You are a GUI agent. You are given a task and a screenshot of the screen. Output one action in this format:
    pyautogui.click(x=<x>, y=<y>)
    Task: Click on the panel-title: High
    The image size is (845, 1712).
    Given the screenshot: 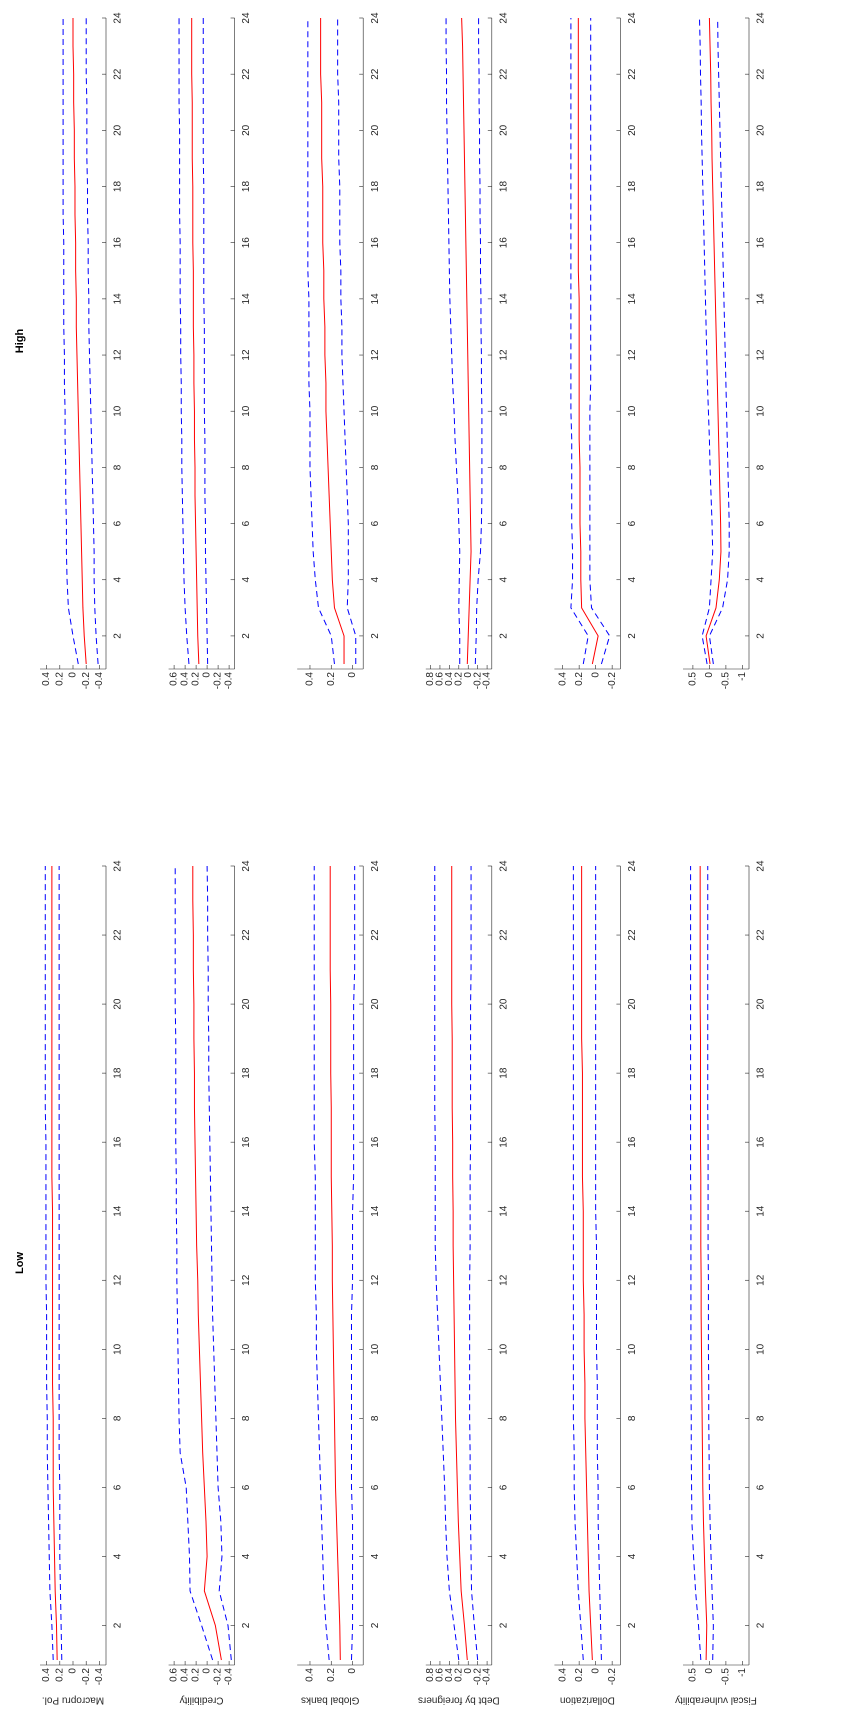 What is the action you would take?
    pyautogui.click(x=20, y=341)
    